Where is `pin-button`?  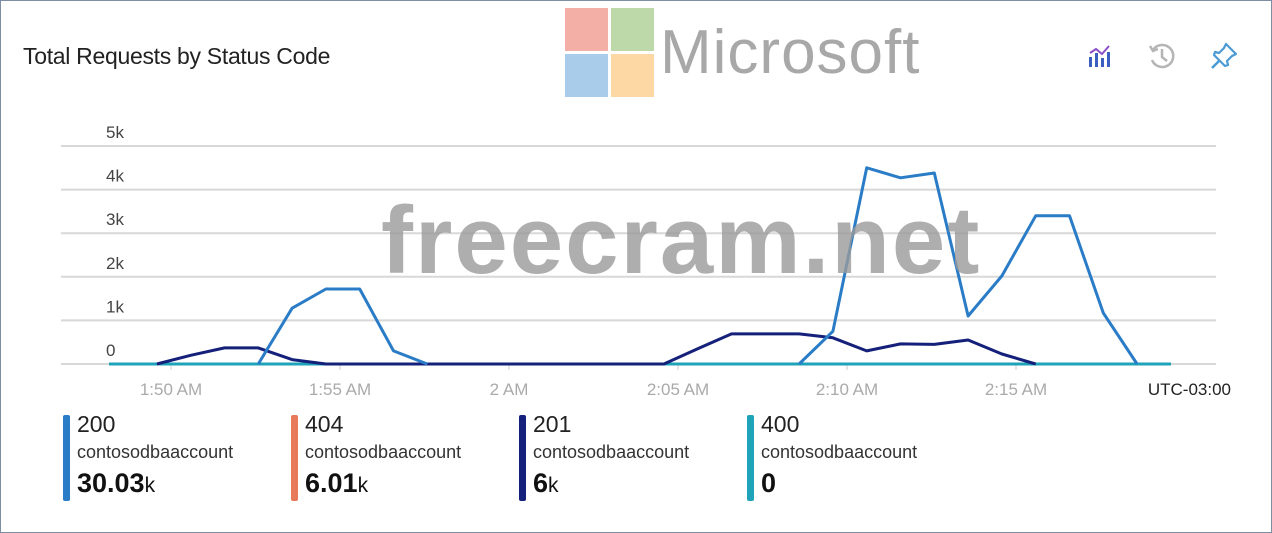
pin-button is located at coordinates (1224, 56).